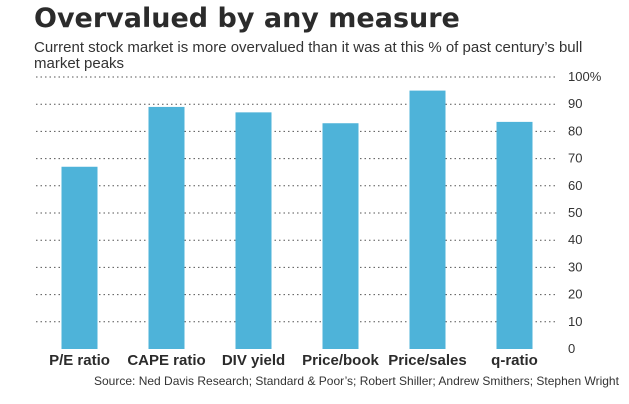 Image resolution: width=629 pixels, height=404 pixels. What do you see at coordinates (166, 360) in the screenshot?
I see `x-category-label: CAPE ratio` at bounding box center [166, 360].